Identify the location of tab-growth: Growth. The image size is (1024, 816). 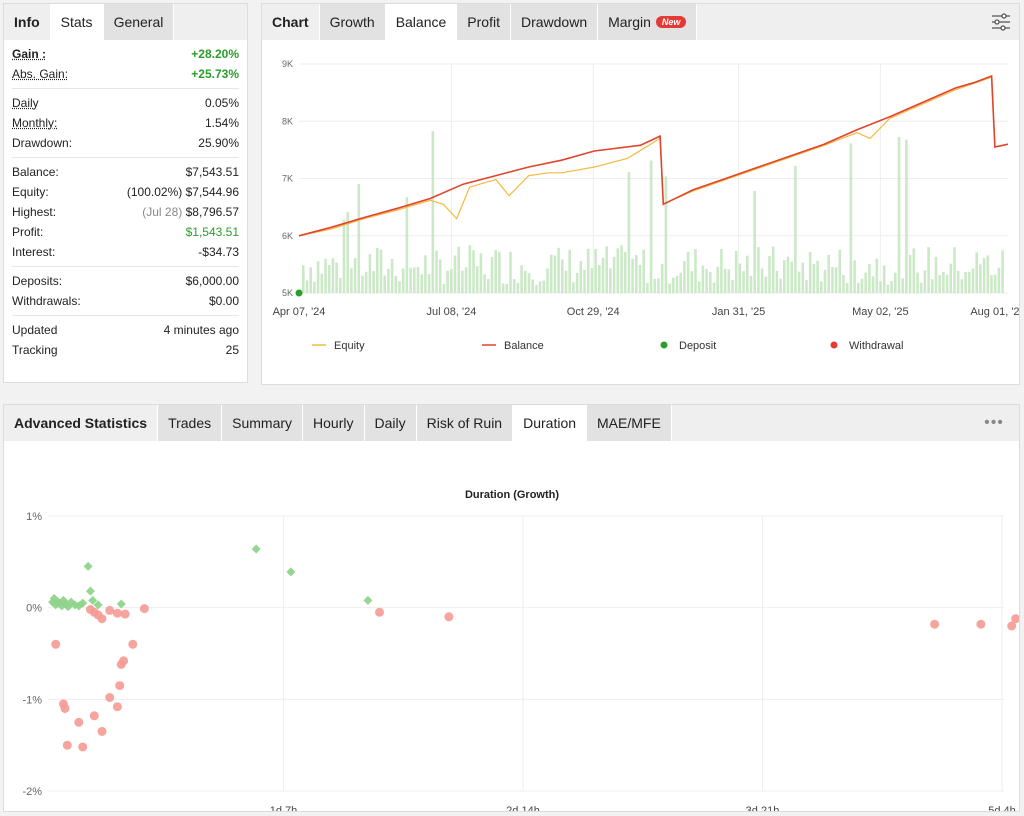
(352, 22).